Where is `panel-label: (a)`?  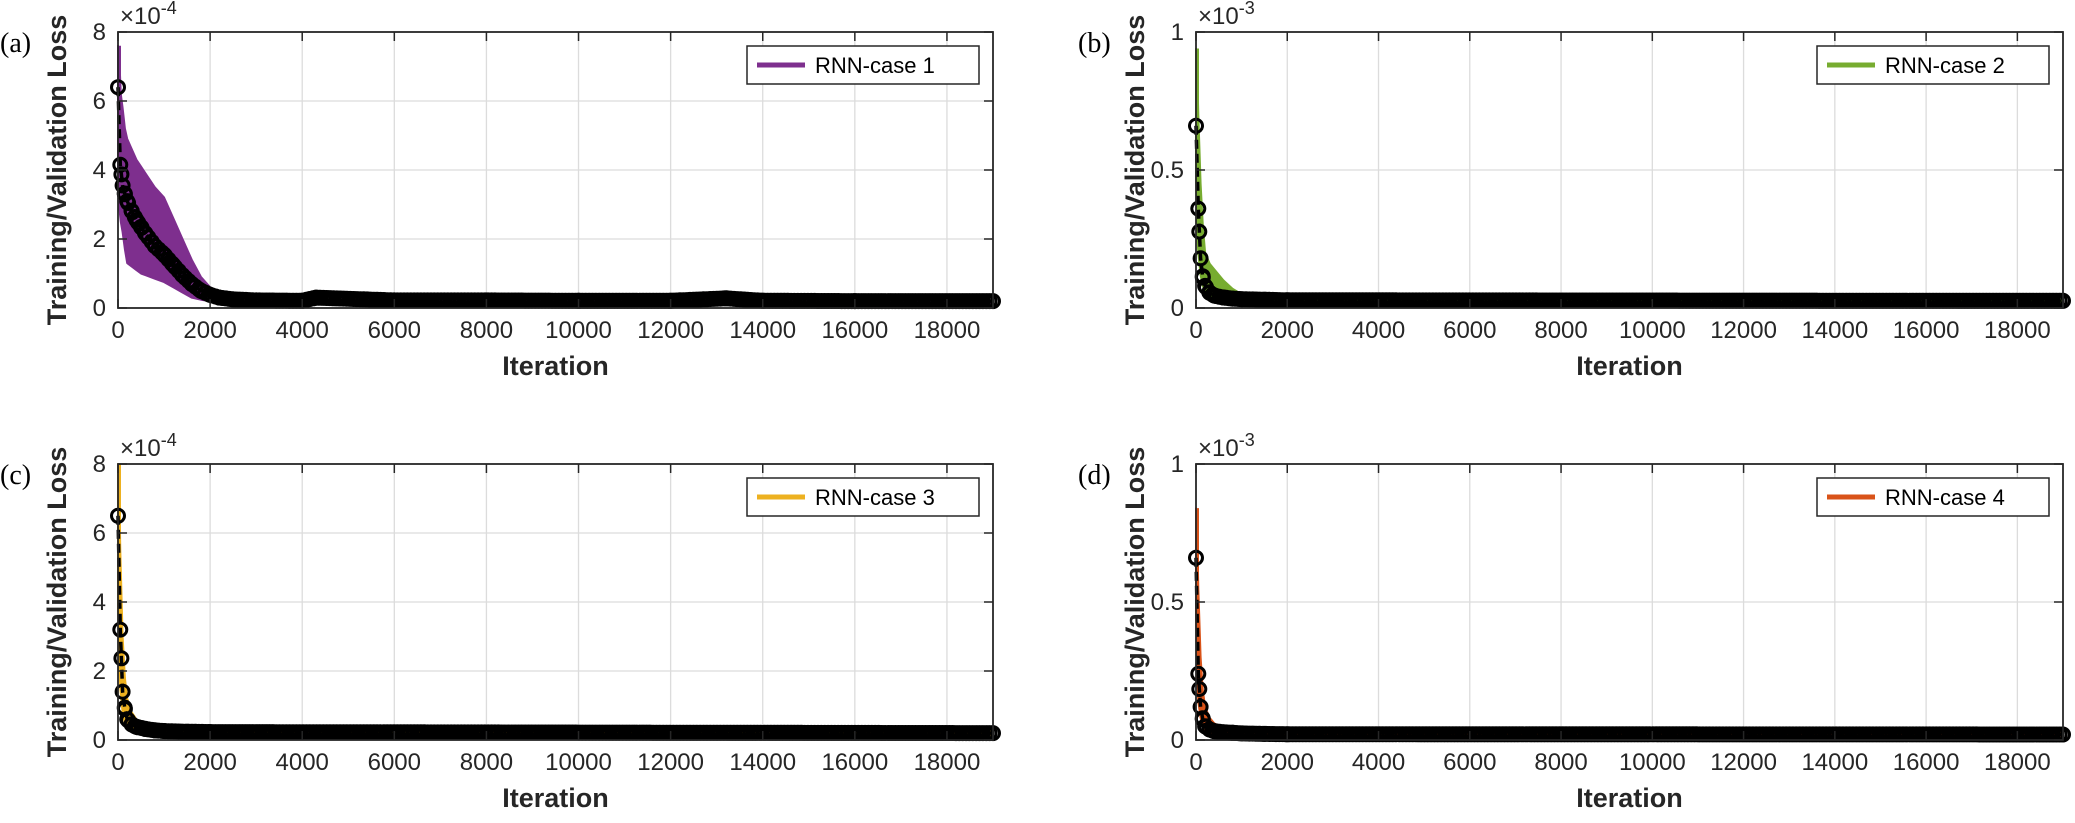
panel-label: (a) is located at coordinates (15, 43).